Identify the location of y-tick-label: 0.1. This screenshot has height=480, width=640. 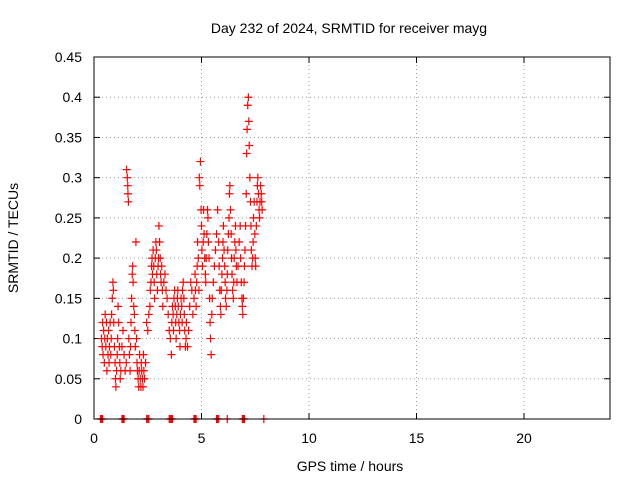
(73, 339).